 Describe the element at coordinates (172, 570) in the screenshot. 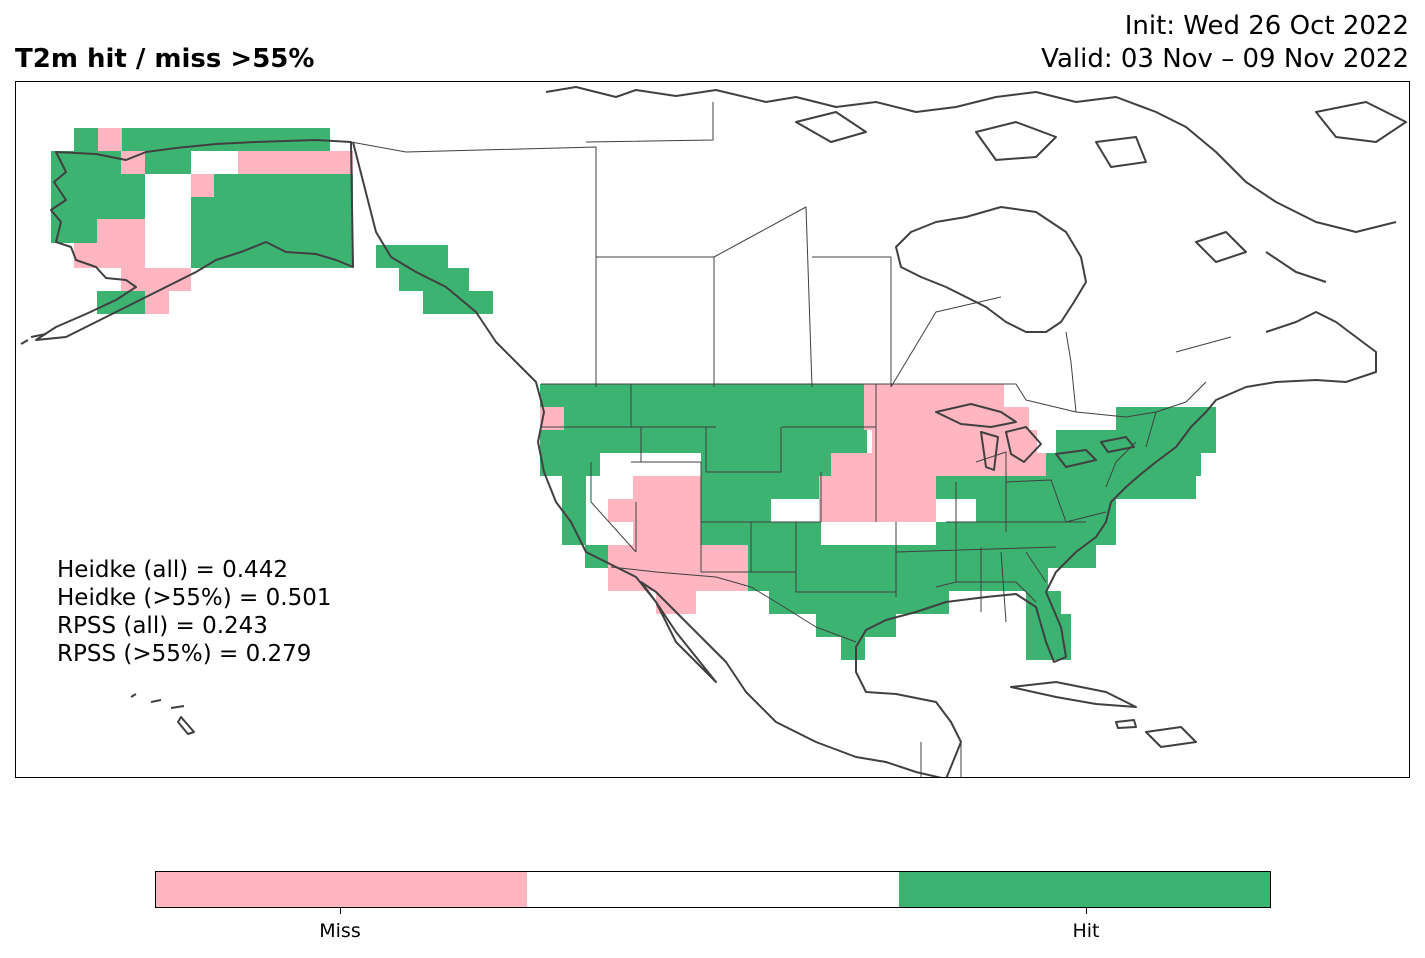

I see `heidke-all: Heidke (all) = 0.442` at that location.